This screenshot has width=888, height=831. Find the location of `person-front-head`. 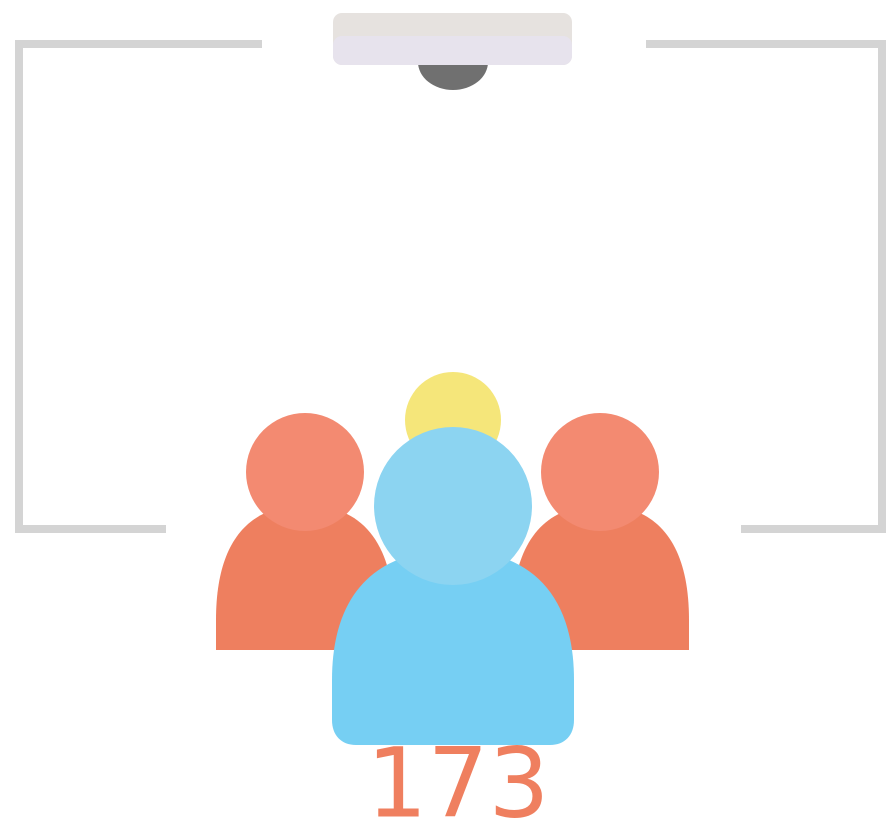

person-front-head is located at coordinates (453, 506).